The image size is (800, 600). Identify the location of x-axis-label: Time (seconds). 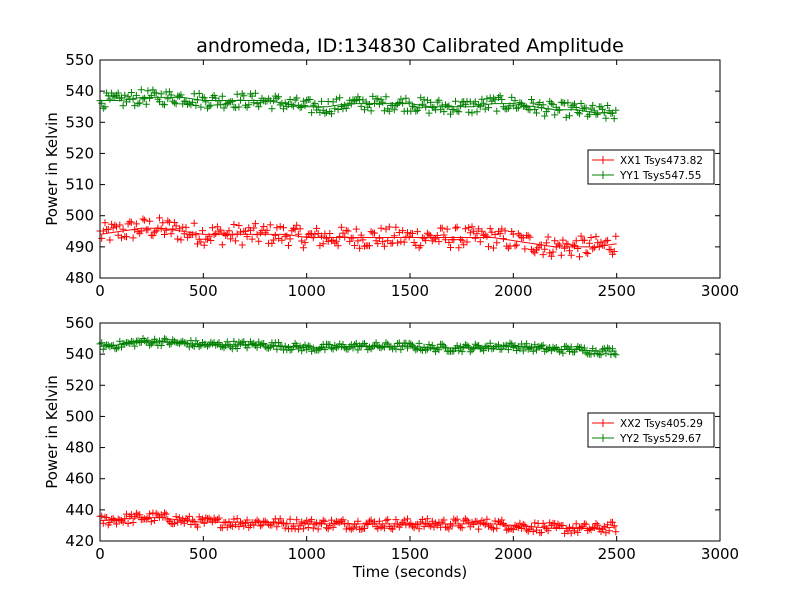
(410, 572).